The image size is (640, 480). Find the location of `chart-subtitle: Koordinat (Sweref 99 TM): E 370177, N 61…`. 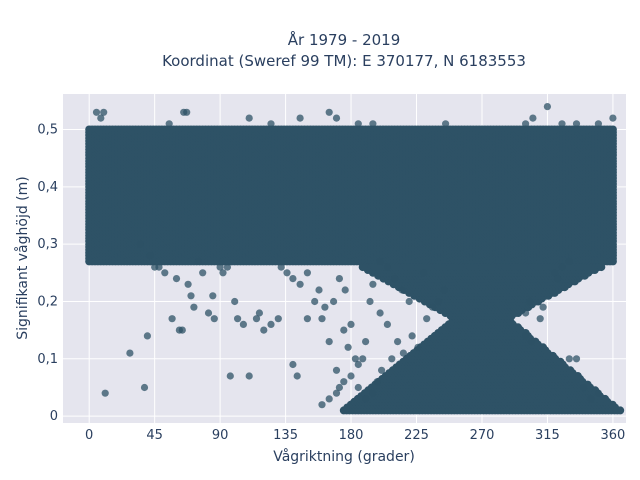

chart-subtitle: Koordinat (Sweref 99 TM): E 370177, N 61… is located at coordinates (344, 61).